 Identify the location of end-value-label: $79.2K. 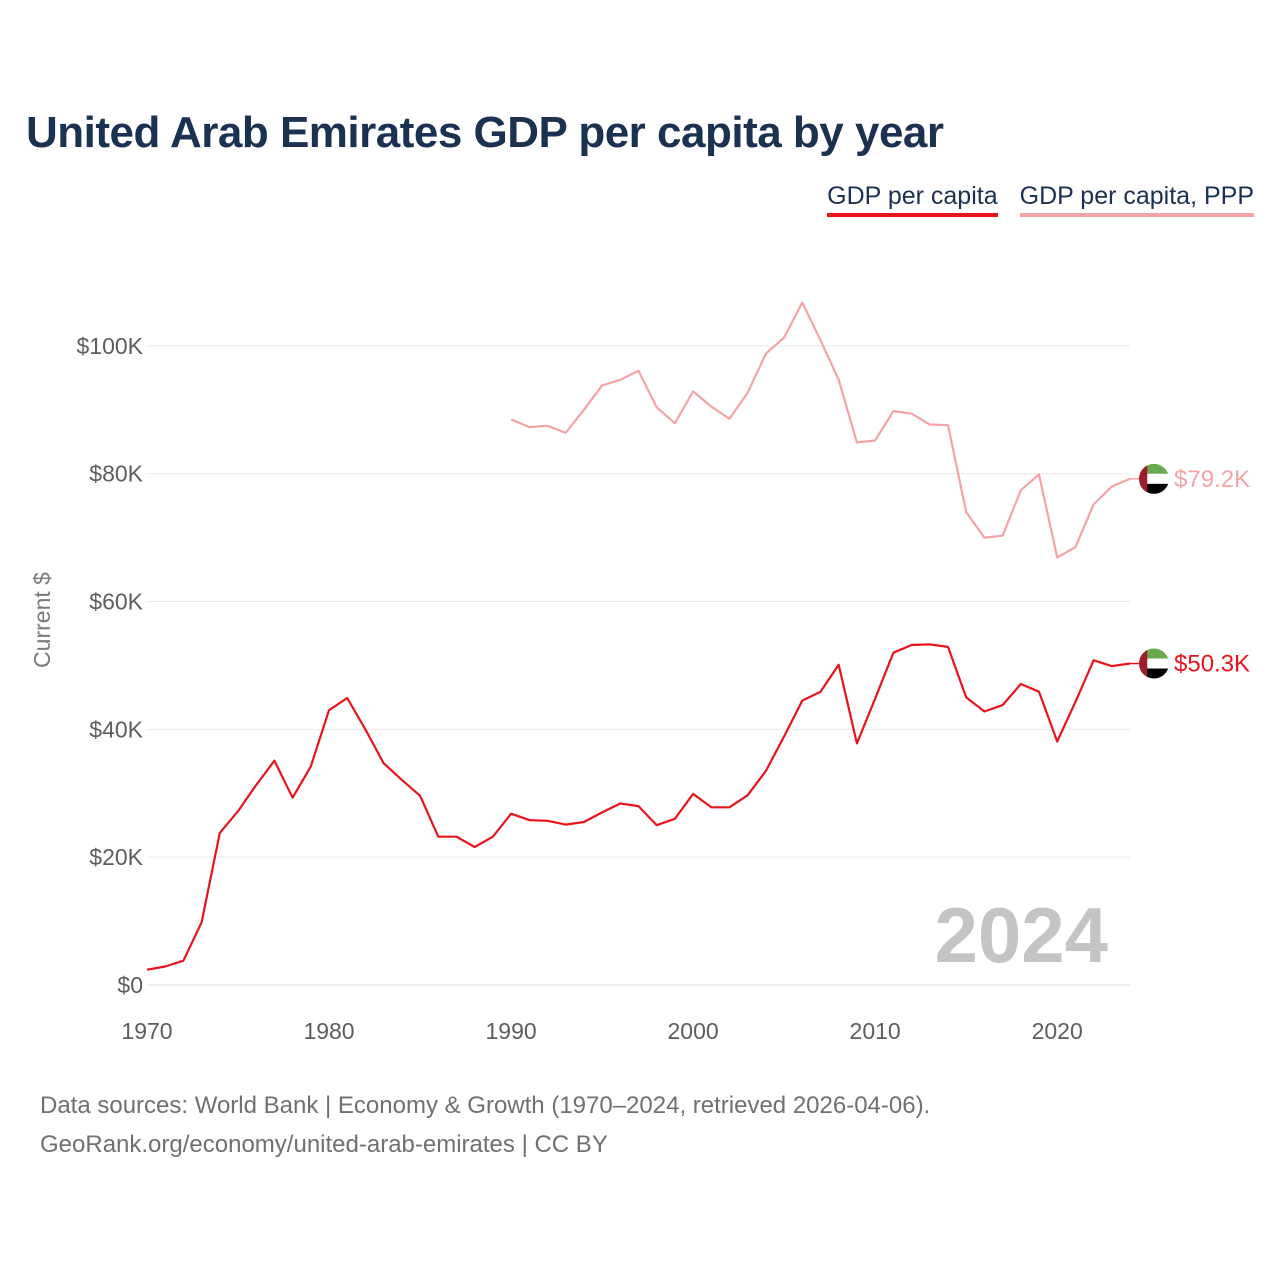
(1212, 479).